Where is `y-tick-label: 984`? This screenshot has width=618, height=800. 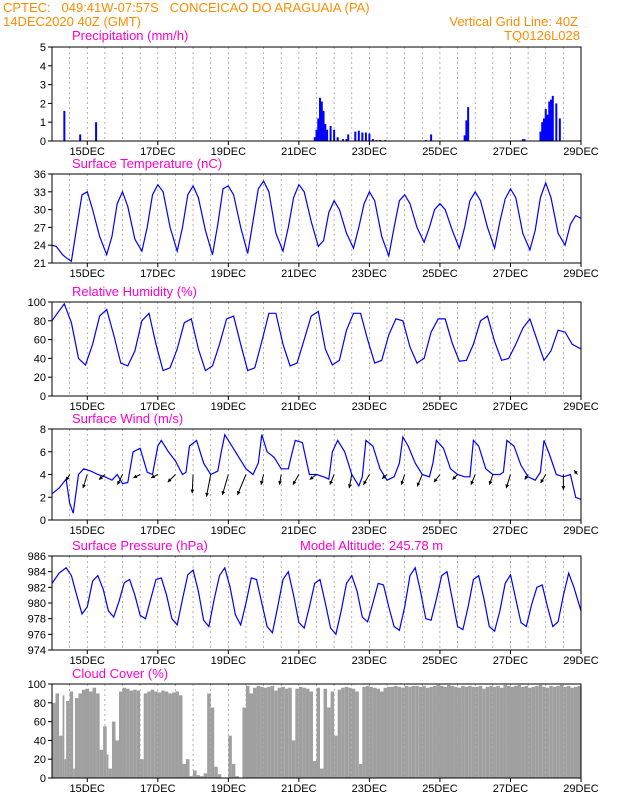 y-tick-label: 984 is located at coordinates (37, 573).